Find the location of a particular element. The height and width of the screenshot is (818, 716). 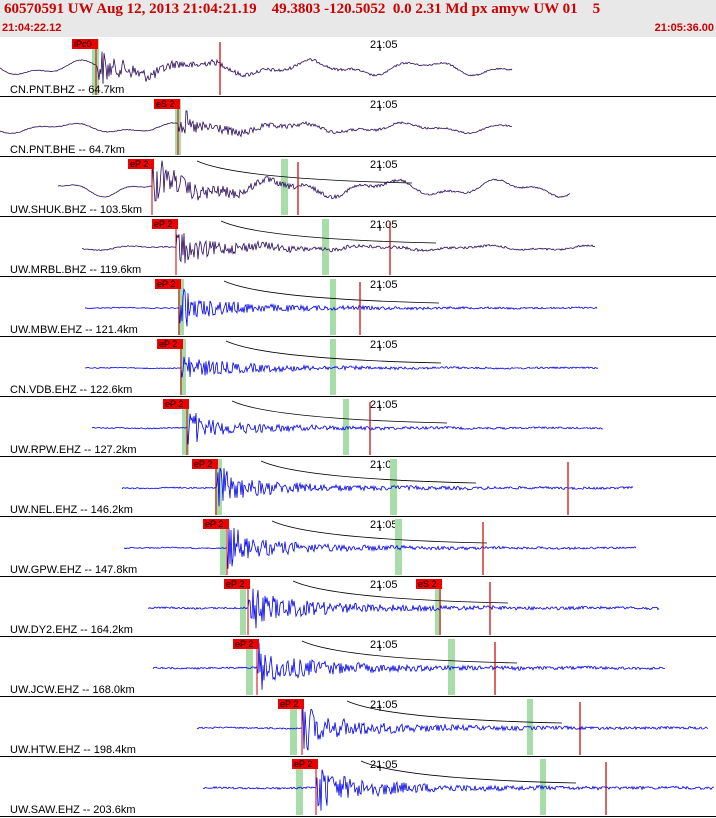

trace-row: 21:05 eP 2 CN.VDB.EHZ -- 122.6km is located at coordinates (358, 368).